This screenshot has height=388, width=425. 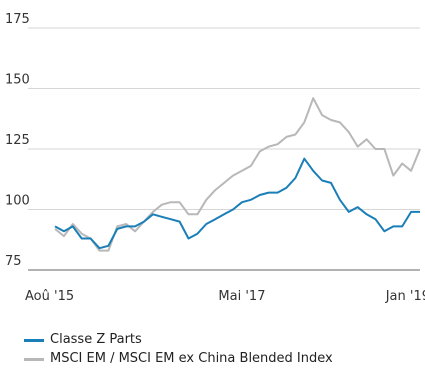 I want to click on y-axis: 175 150 125 100 75, so click(x=17, y=140).